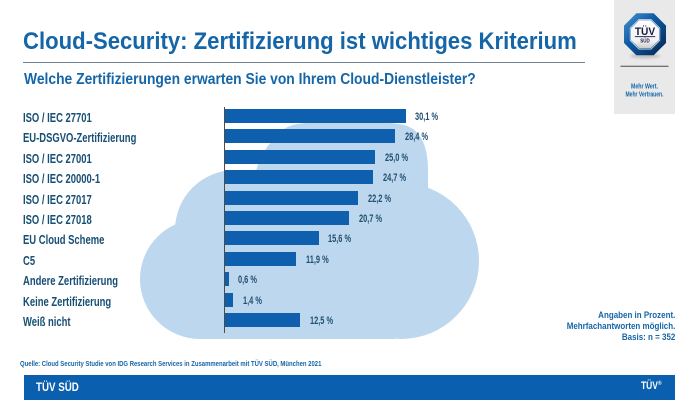  I want to click on svg-text: Mehr Vertrauen., so click(645, 94).